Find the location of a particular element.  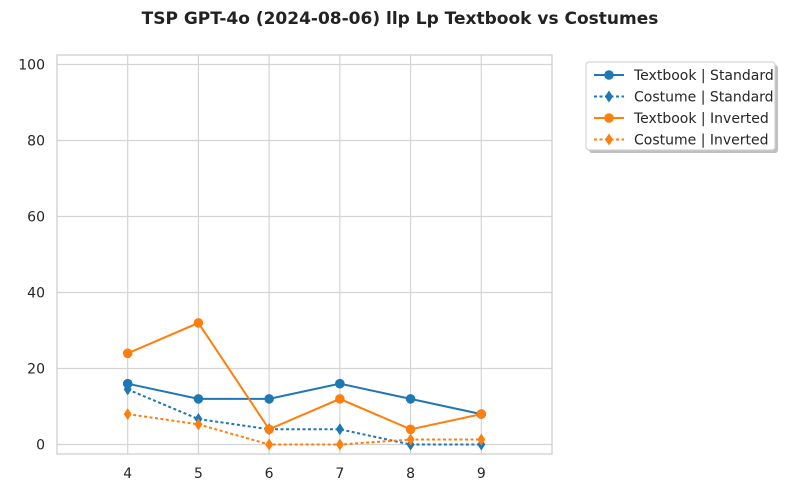

x-tick-label: 6 is located at coordinates (269, 474).